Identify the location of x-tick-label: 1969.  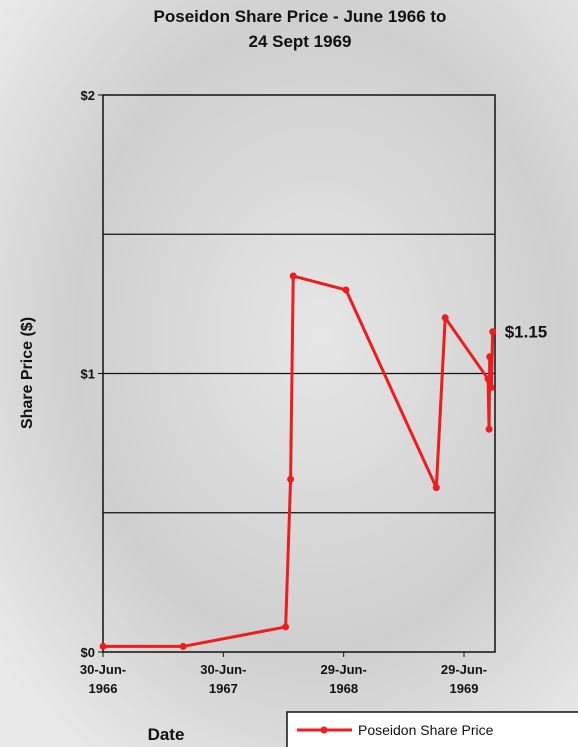
(464, 688).